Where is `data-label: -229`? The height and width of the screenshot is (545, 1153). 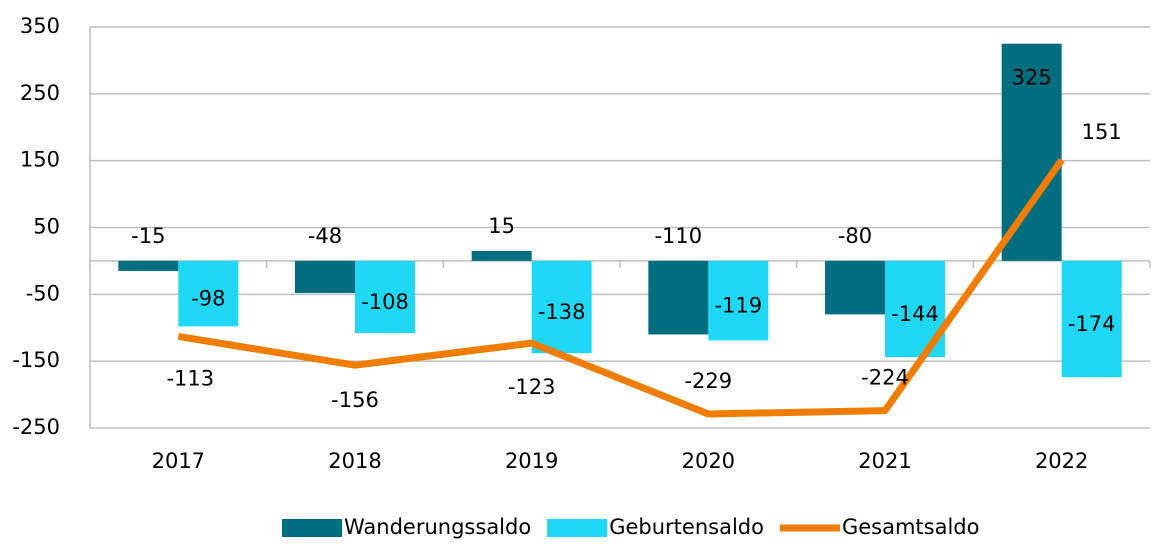 data-label: -229 is located at coordinates (708, 381).